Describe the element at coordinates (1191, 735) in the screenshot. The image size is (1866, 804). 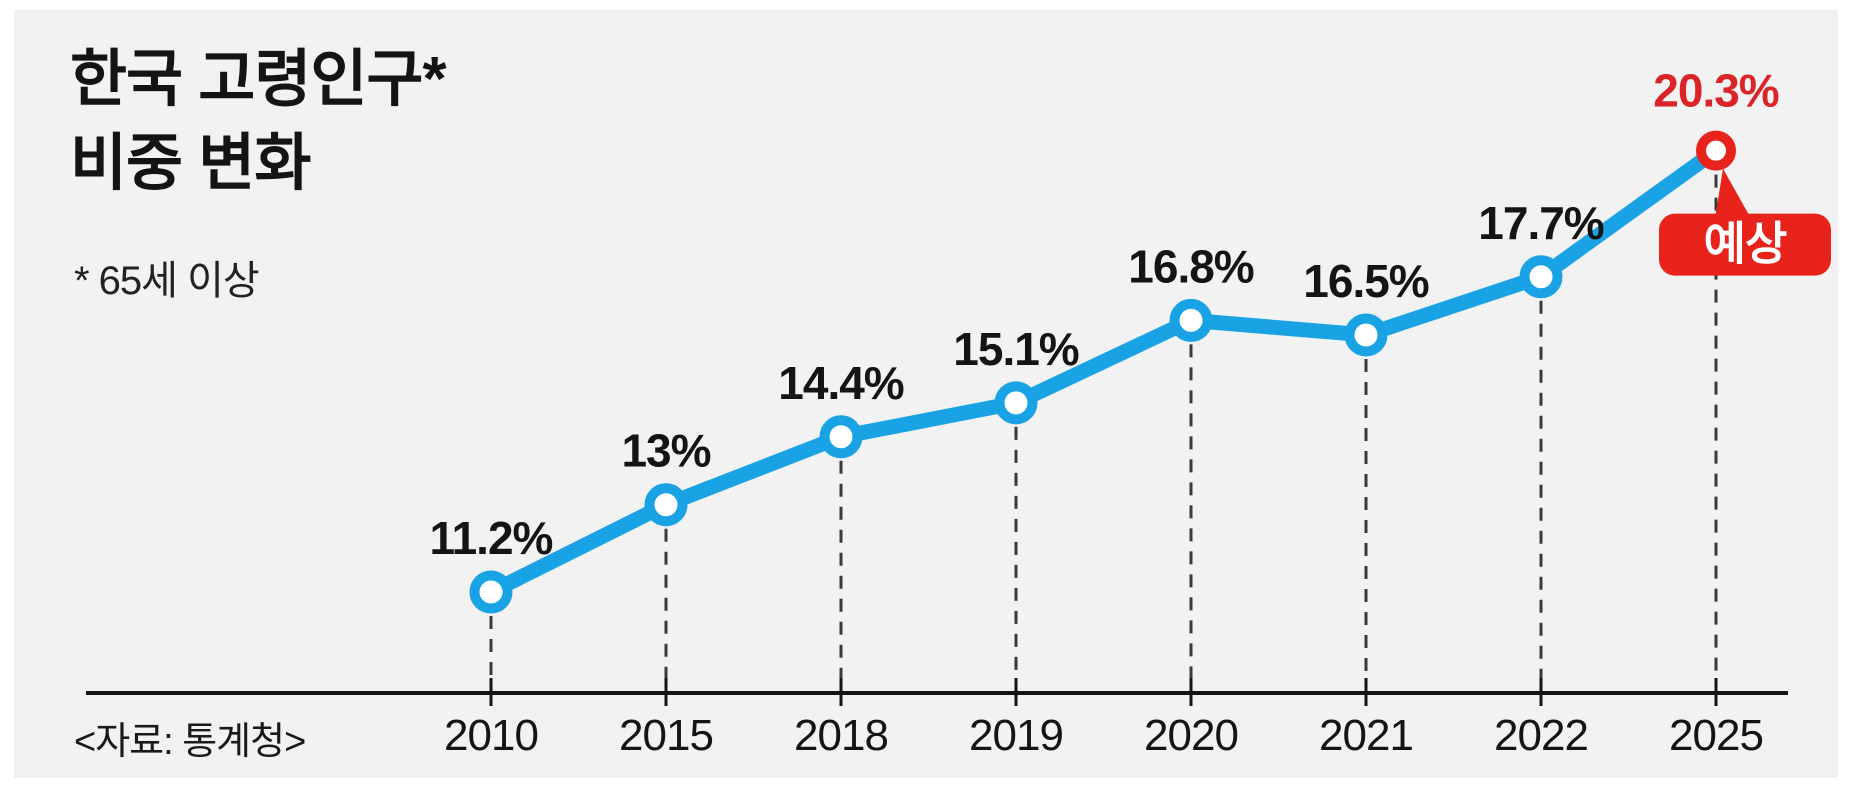
I see `x-tick-label-2020: 2020` at that location.